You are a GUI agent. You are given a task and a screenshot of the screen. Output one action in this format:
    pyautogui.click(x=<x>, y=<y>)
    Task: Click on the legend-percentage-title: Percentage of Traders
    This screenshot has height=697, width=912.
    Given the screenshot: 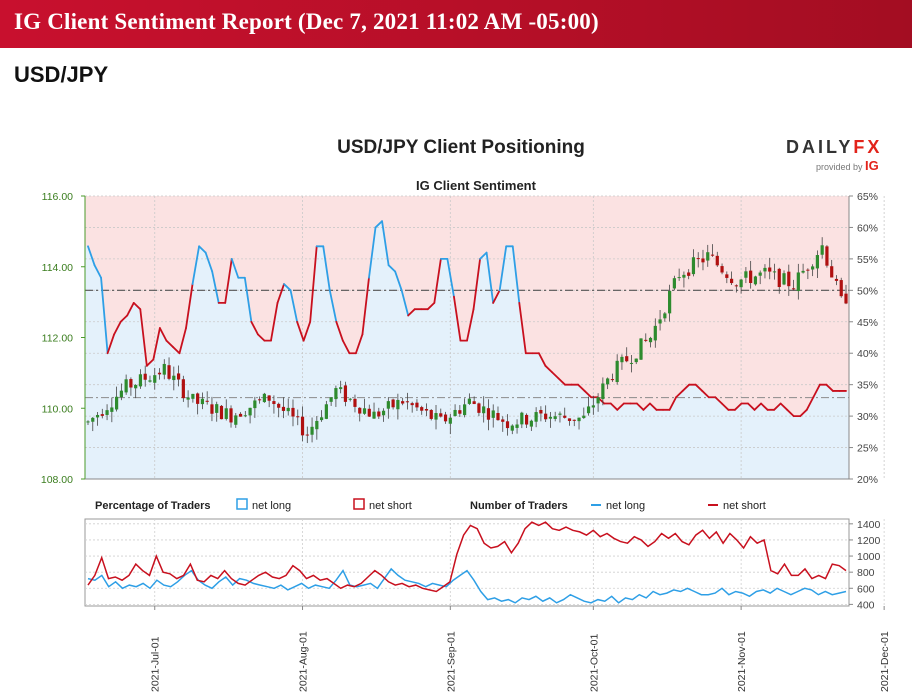 What is the action you would take?
    pyautogui.click(x=153, y=506)
    